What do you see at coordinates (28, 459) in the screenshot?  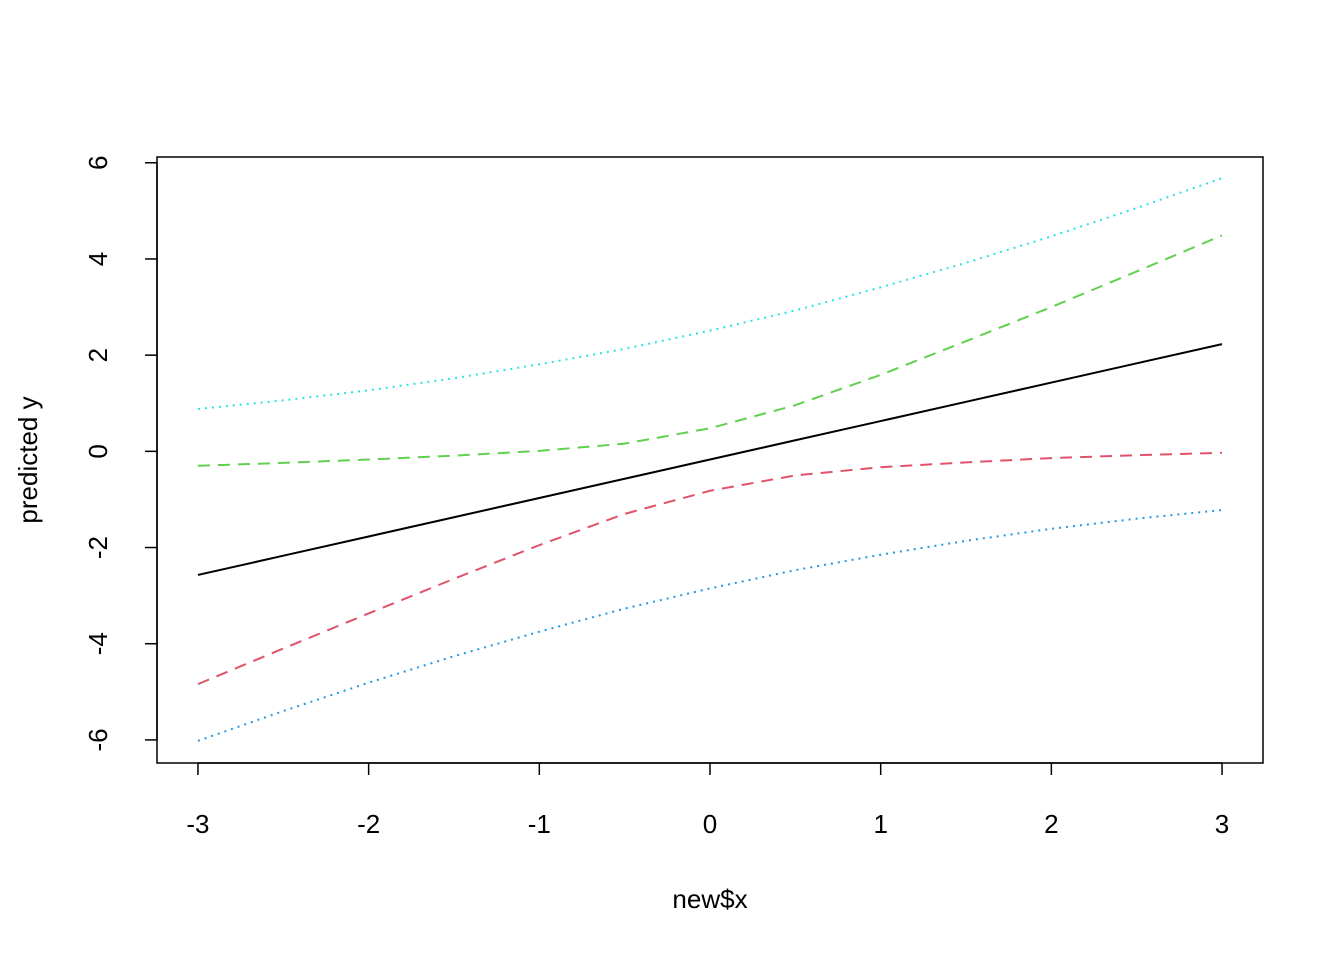 I see `y-axis-title: predicted y` at bounding box center [28, 459].